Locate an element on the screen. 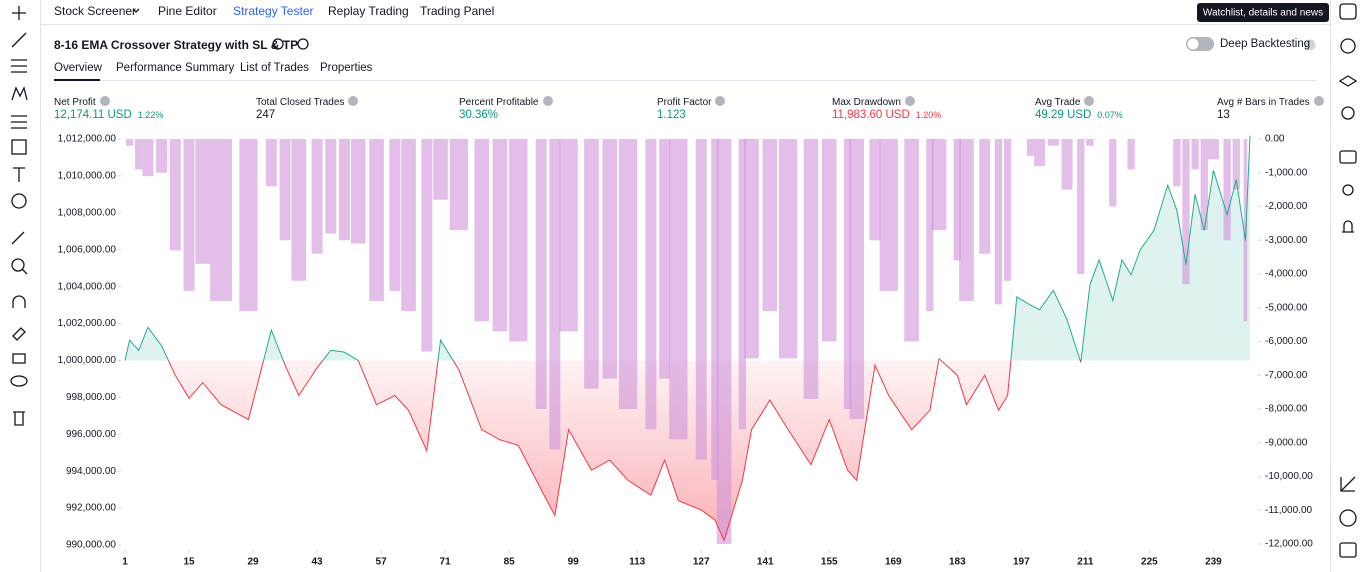 The width and height of the screenshot is (1366, 572). help-icon is located at coordinates (1310, 45).